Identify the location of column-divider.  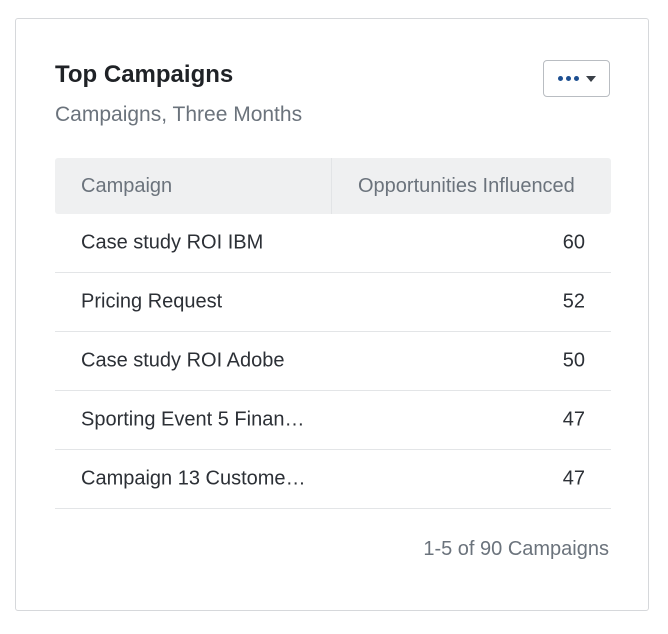
(331, 186).